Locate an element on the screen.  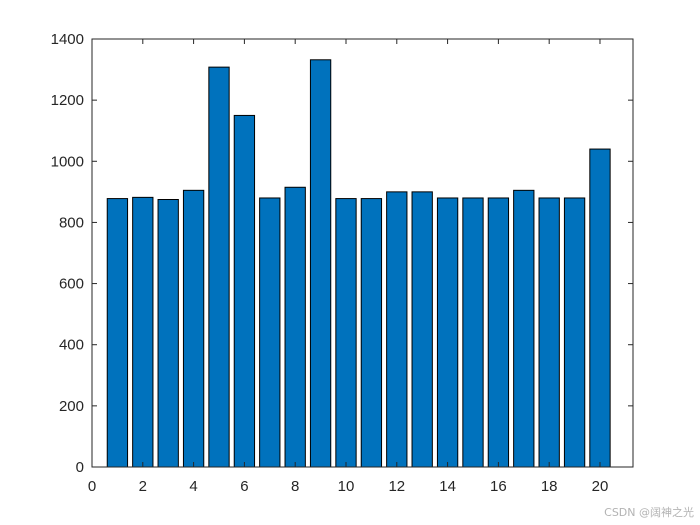
y-tick-label-1400: 1400 is located at coordinates (67, 39).